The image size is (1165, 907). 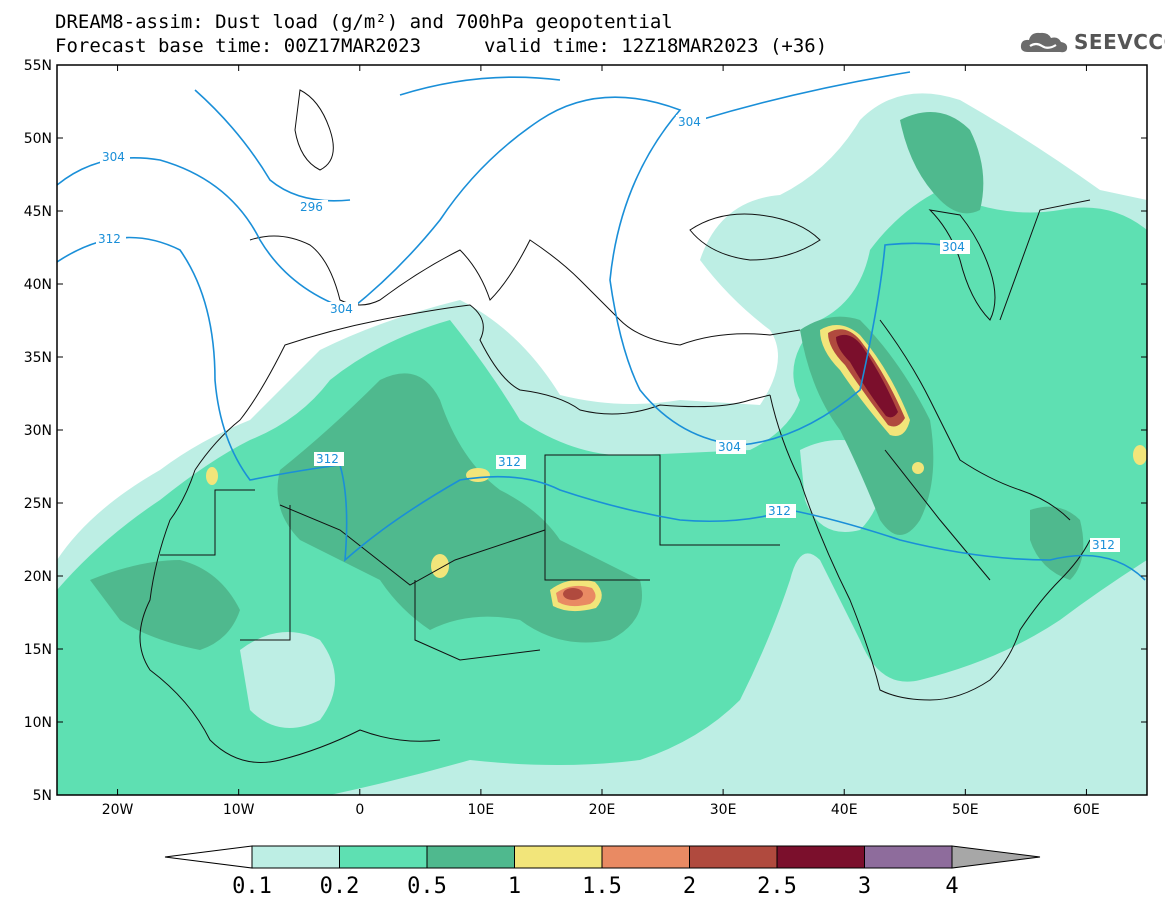 What do you see at coordinates (1086, 810) in the screenshot?
I see `lon-tick-label: 60E` at bounding box center [1086, 810].